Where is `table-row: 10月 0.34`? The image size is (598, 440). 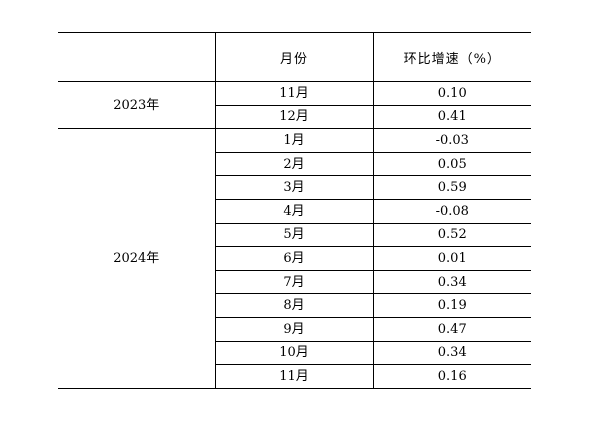
table-row: 10月 0.34 is located at coordinates (294, 353).